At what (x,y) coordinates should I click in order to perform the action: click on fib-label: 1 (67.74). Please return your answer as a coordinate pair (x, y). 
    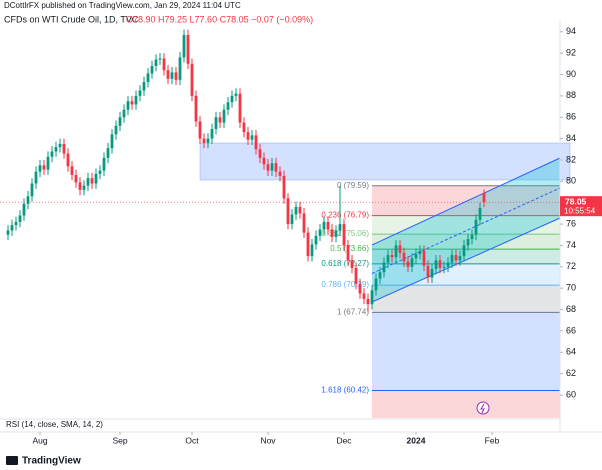
    Looking at the image, I should click on (353, 311).